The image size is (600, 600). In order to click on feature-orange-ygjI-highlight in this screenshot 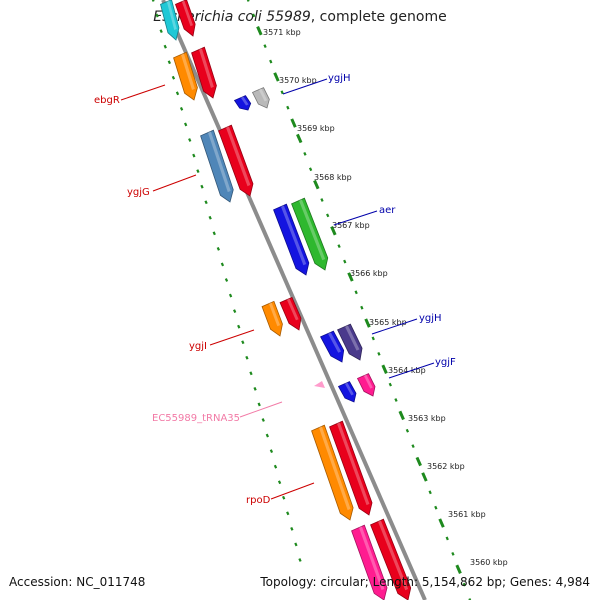, I will do `click(274, 314)`.